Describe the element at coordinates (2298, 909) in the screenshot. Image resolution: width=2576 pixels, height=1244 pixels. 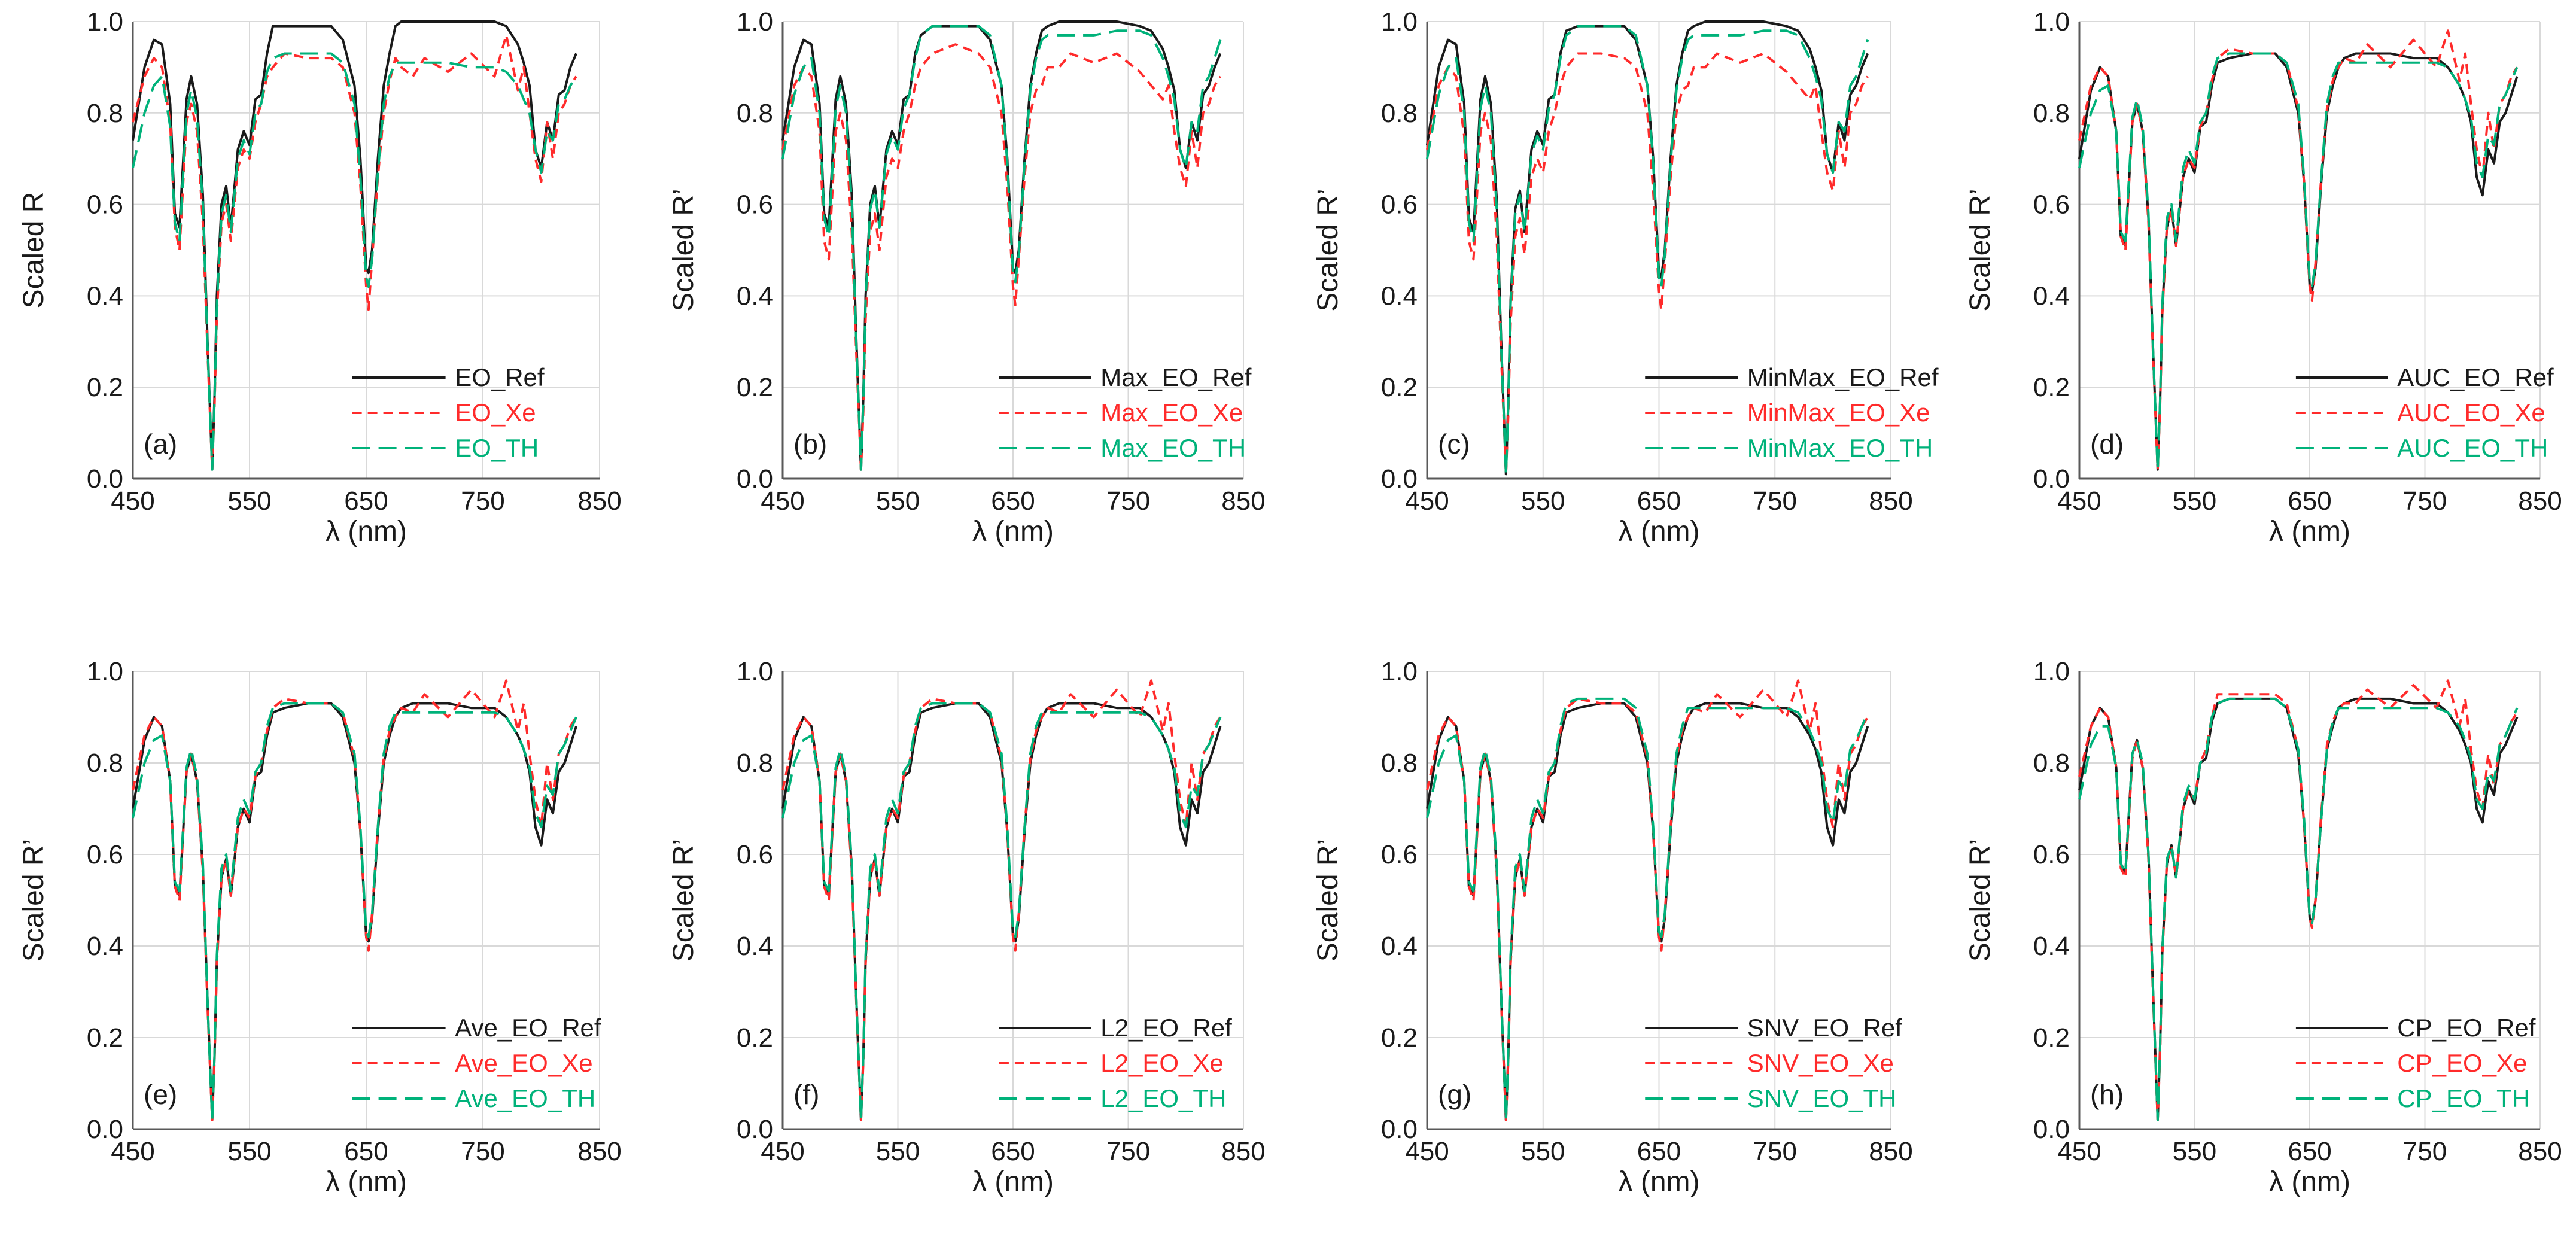
I see `series-line-CP_EO_TH` at that location.